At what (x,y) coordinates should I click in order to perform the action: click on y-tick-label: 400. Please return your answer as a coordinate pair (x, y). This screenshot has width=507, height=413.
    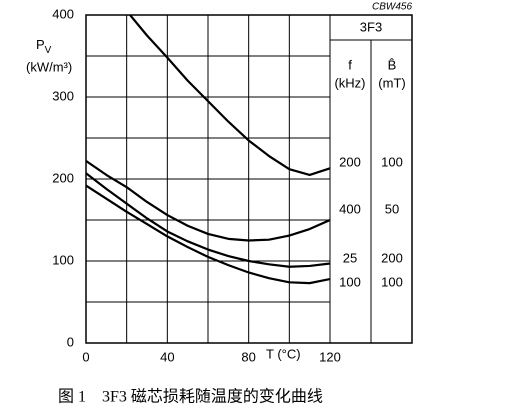
    Looking at the image, I should click on (63, 13).